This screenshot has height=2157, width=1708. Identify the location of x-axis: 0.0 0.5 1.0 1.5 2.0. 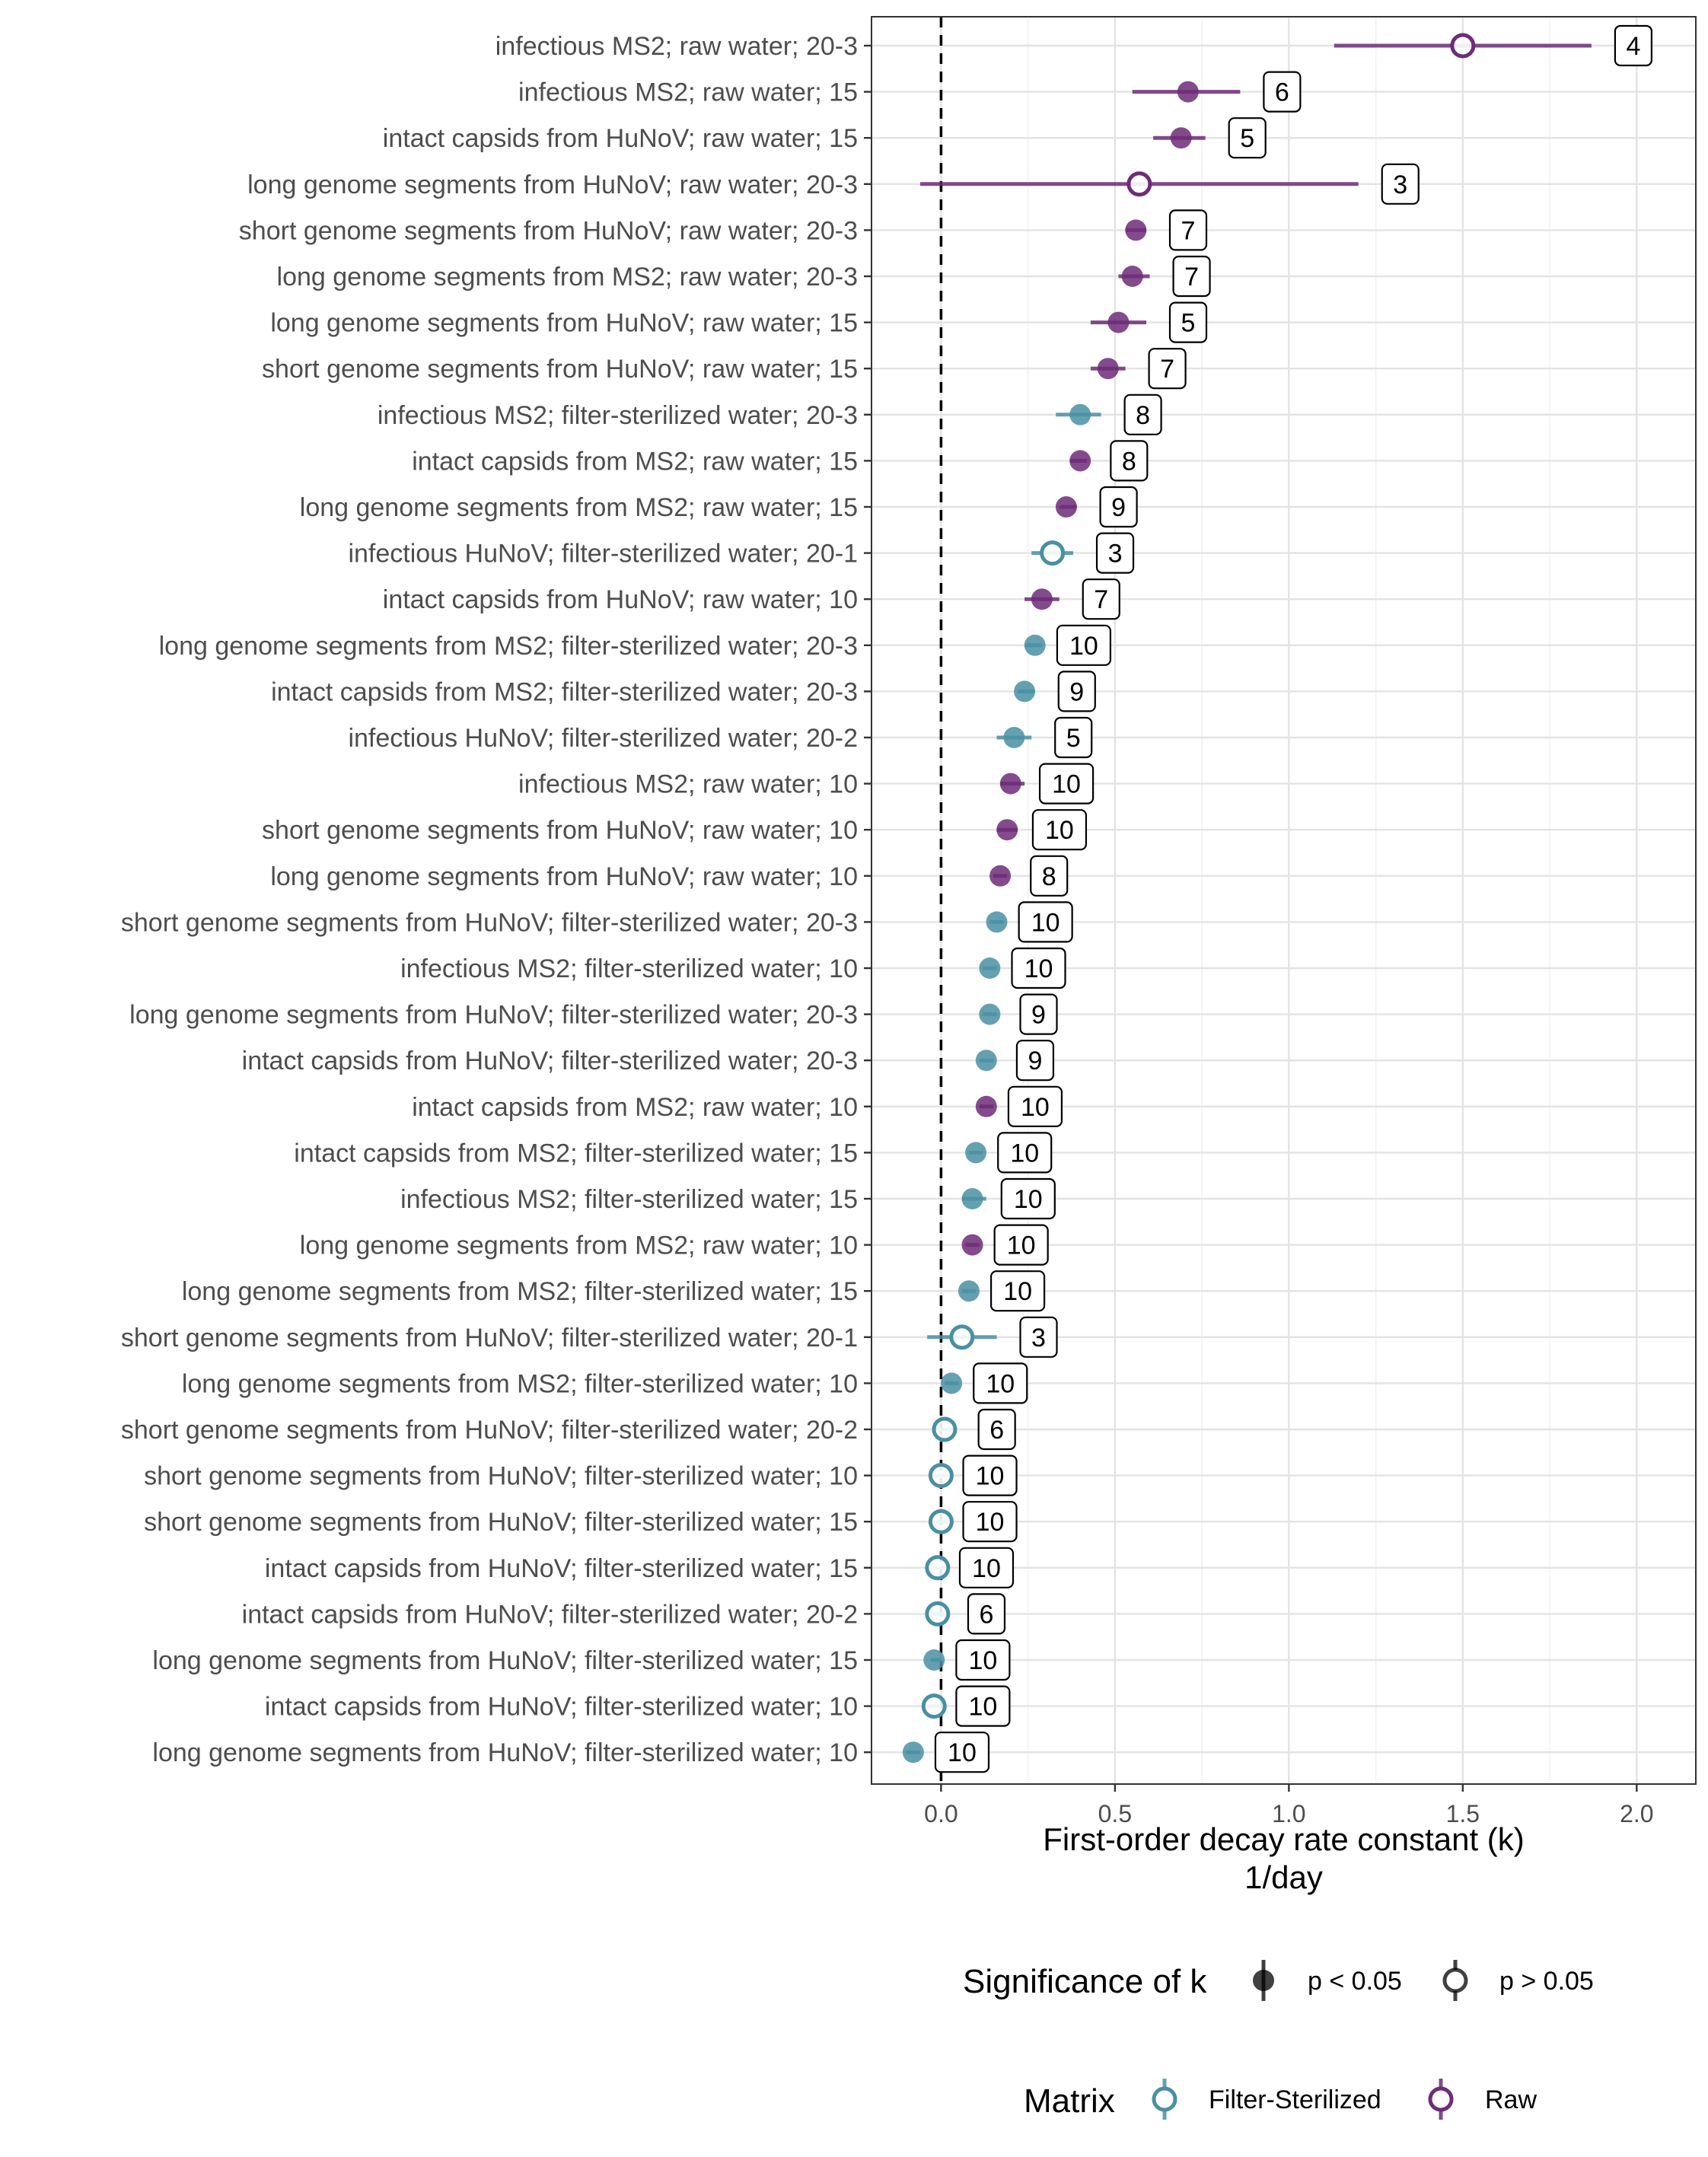
(1289, 1805).